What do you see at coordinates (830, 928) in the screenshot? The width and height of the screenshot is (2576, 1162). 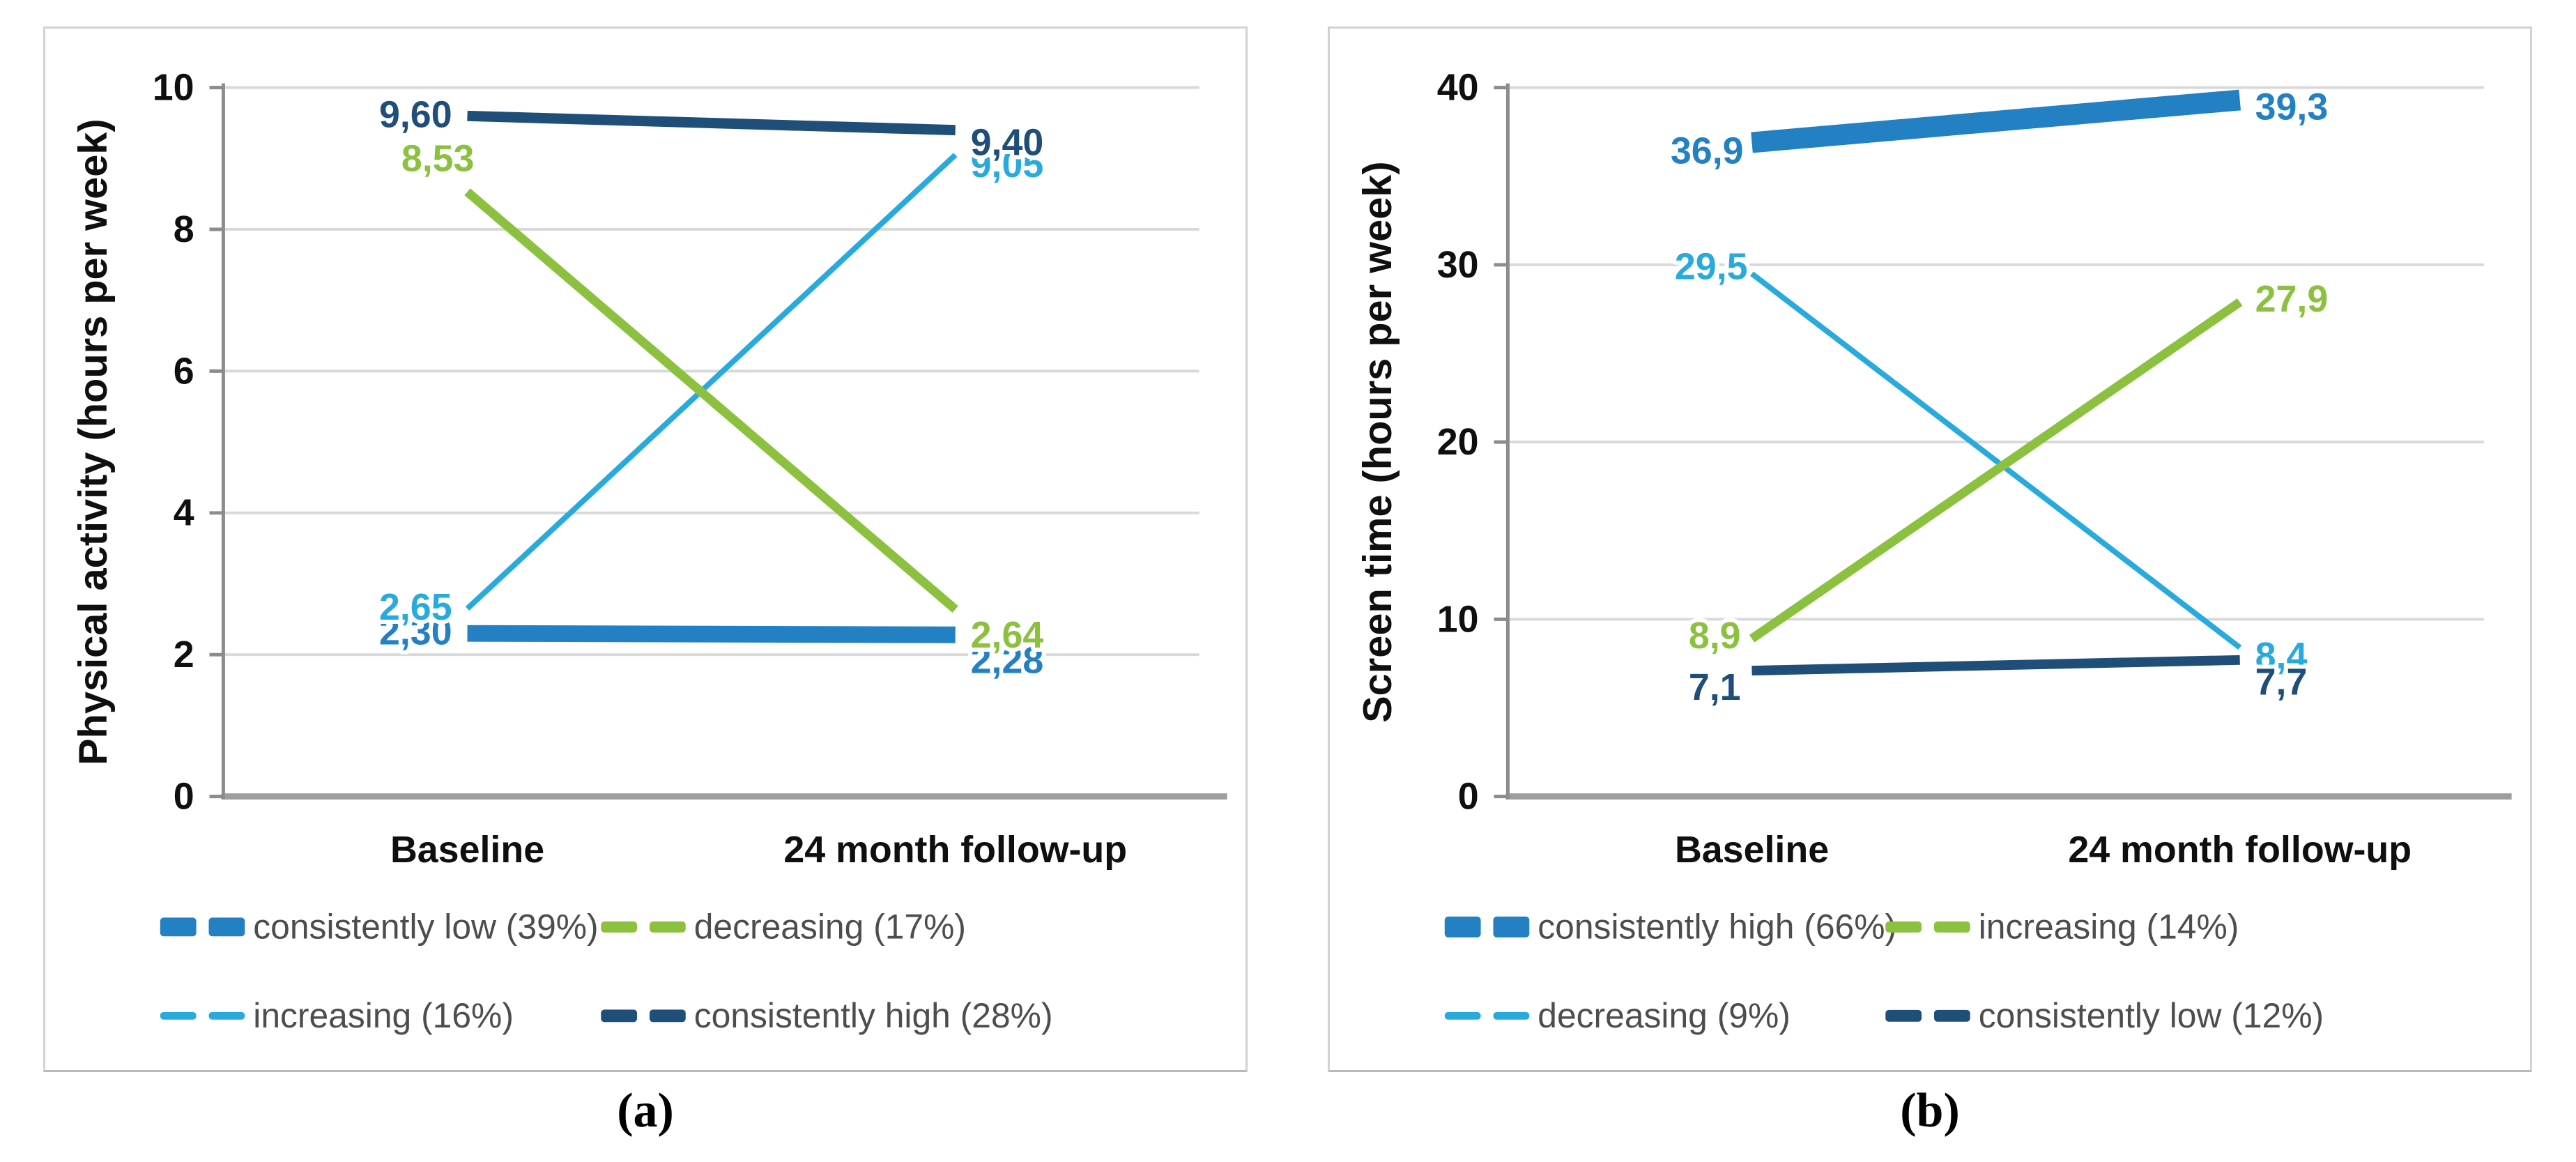 I see `legend-label: decreasing (17%)` at bounding box center [830, 928].